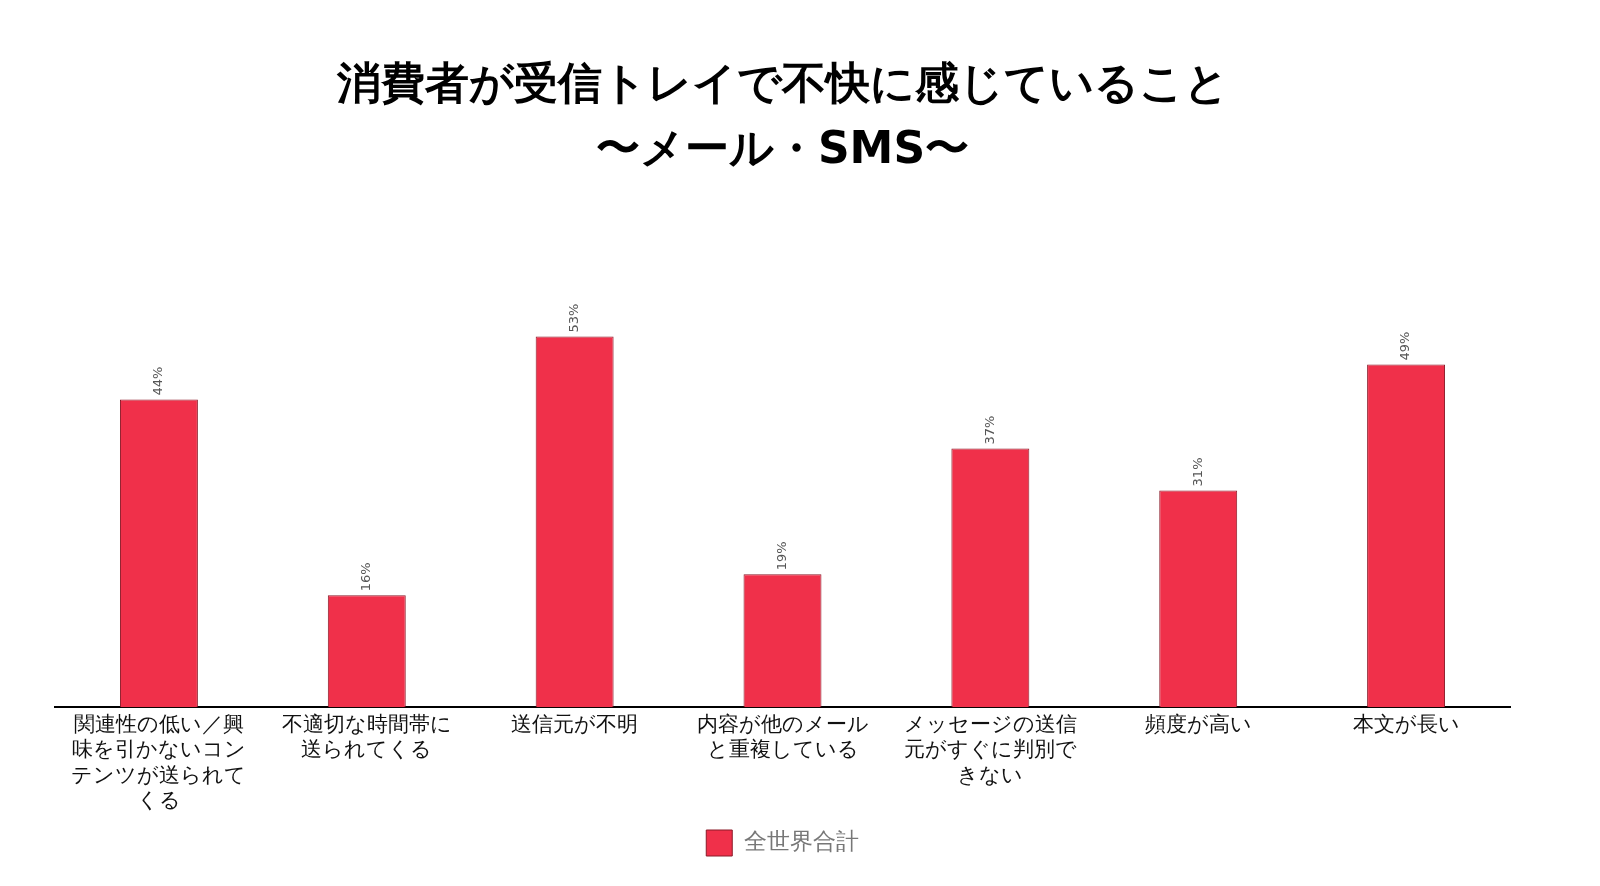  I want to click on data-label: 31%, so click(1197, 472).